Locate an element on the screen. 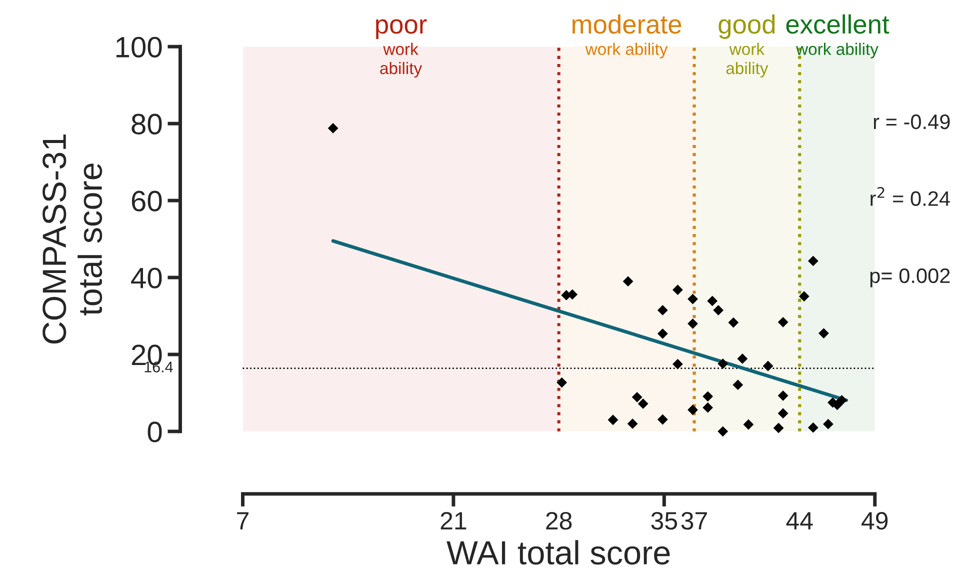 This screenshot has height=583, width=971. x-tick-label: 37 is located at coordinates (694, 521).